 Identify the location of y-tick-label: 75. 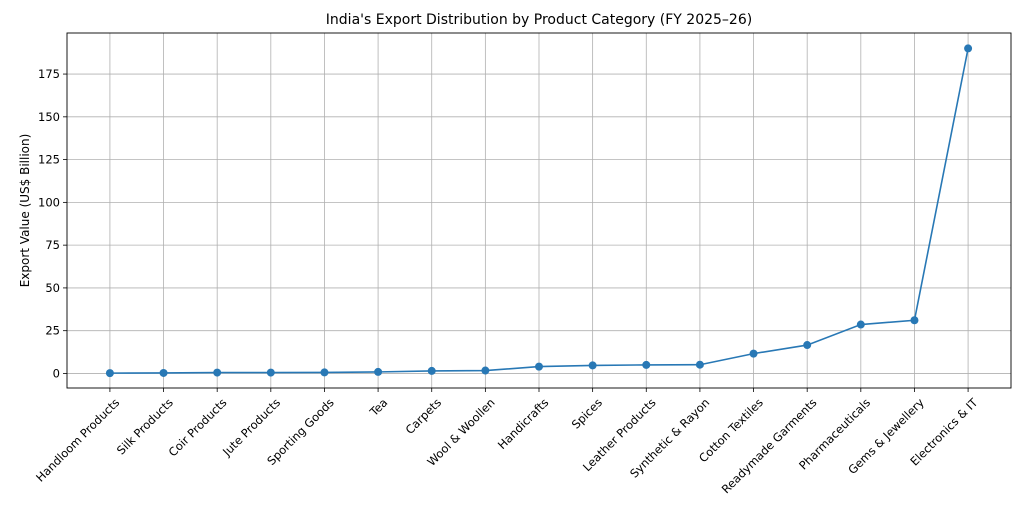
(52, 245).